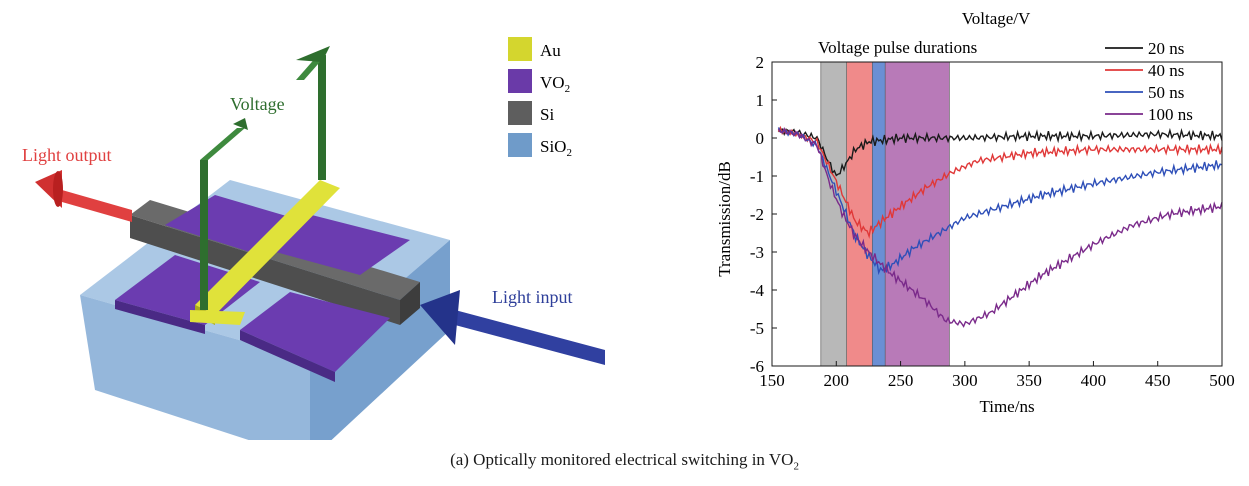  What do you see at coordinates (265, 178) in the screenshot?
I see `voltage-probes` at bounding box center [265, 178].